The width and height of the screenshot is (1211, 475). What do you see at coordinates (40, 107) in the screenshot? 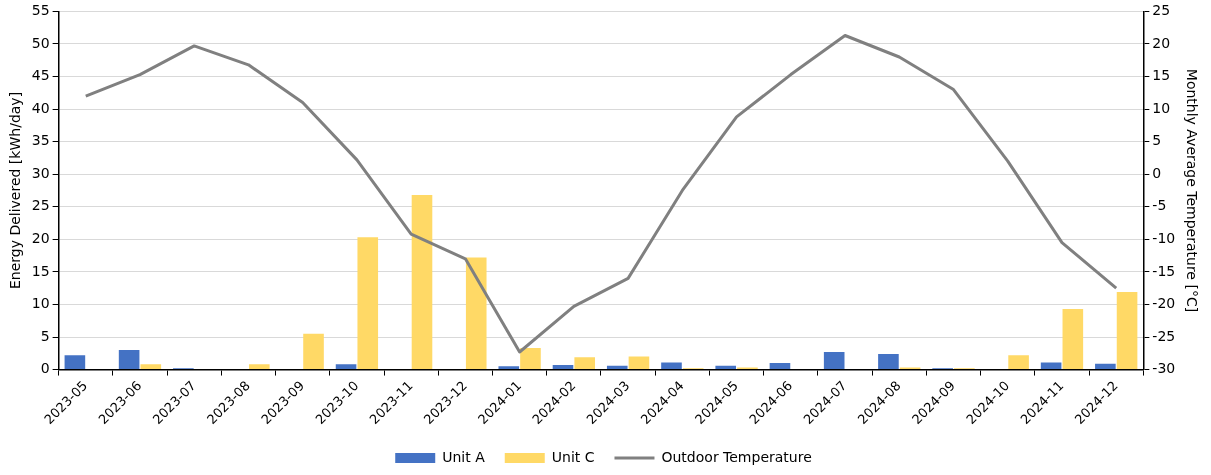
I see `y-tick-label: 40` at bounding box center [40, 107].